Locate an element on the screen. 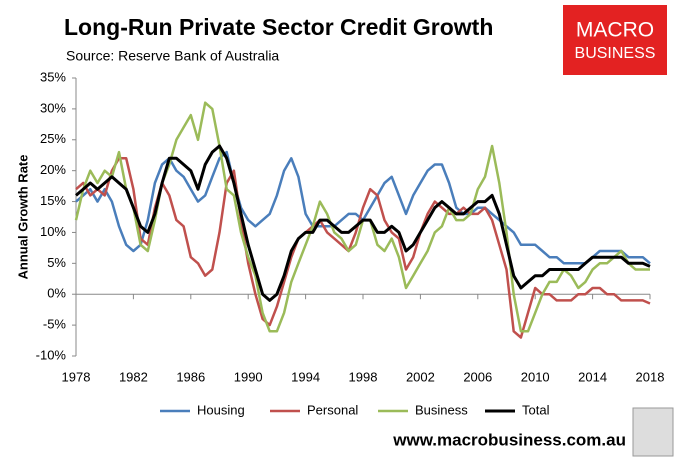  x-tick-label: 1994 is located at coordinates (305, 376).